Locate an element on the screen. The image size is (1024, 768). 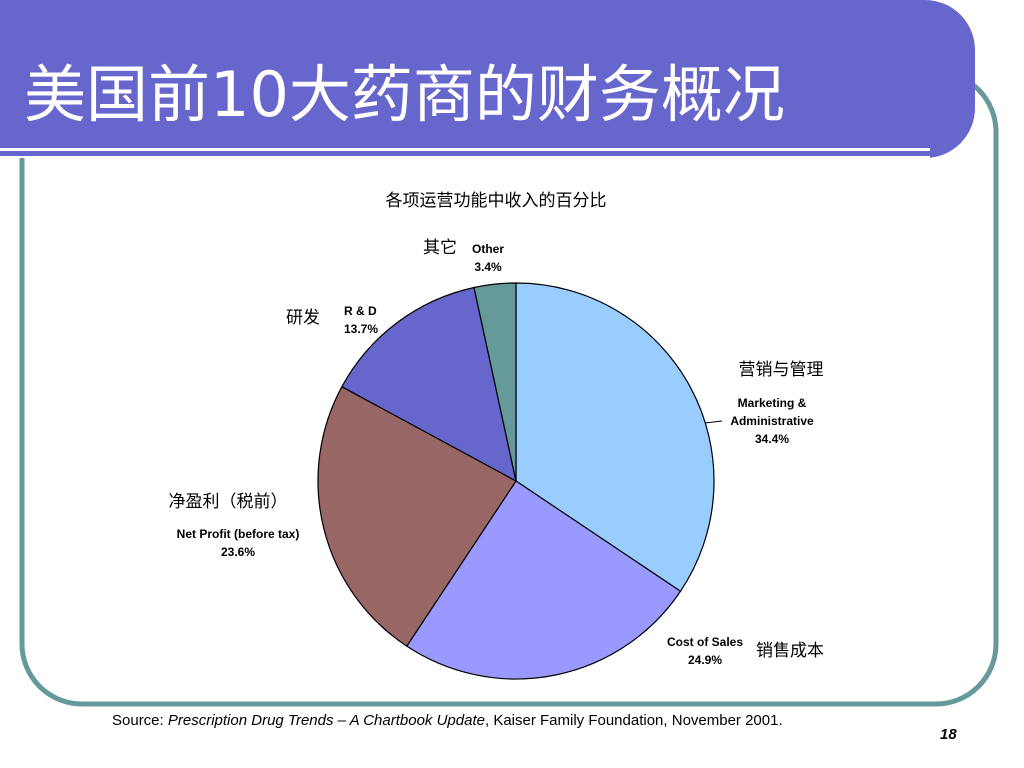
slice-label-en-4: R & D 13.7% is located at coordinates (361, 320).